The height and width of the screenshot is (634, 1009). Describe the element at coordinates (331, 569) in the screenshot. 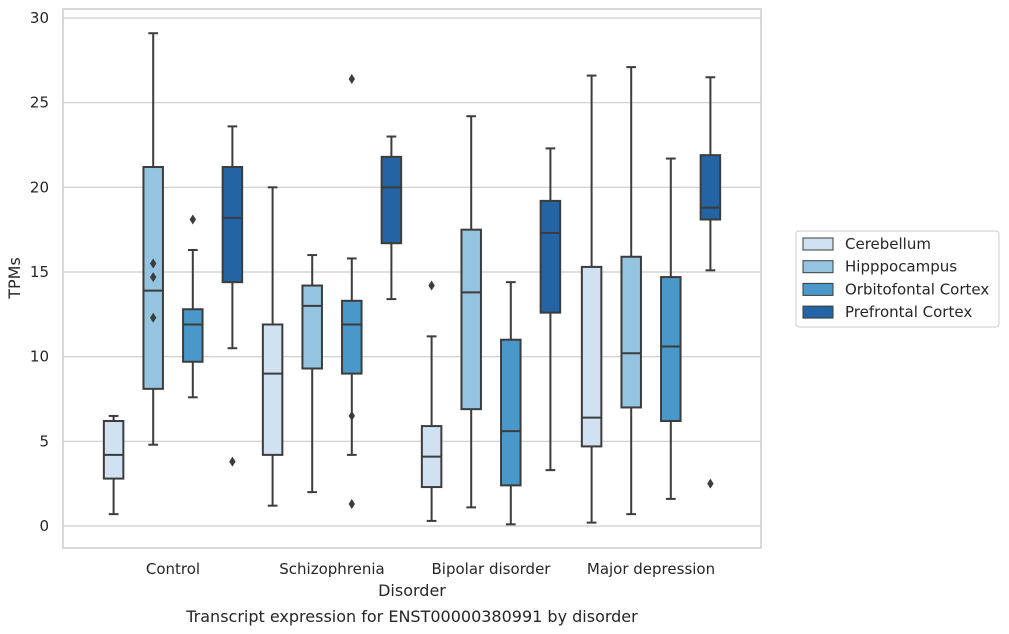

I see `x-tick-label: Schizophrenia` at that location.